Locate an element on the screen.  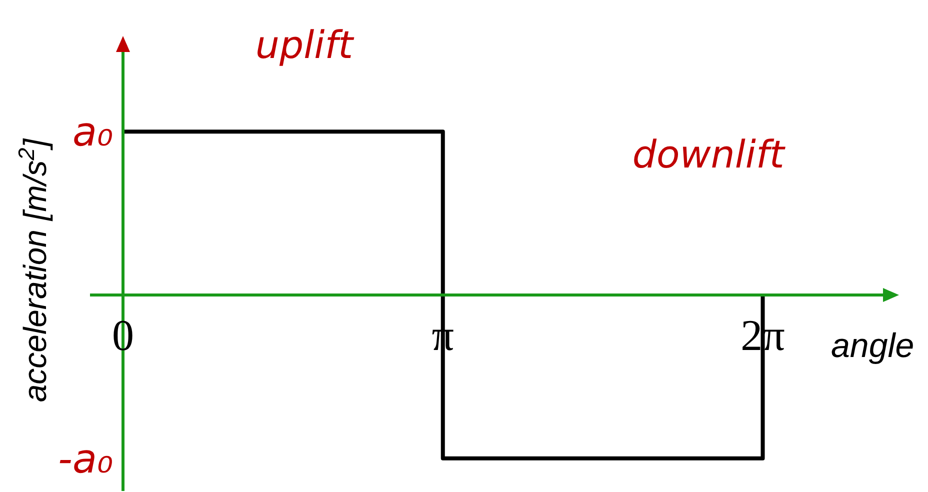
text: uplift is located at coordinates (305, 45).